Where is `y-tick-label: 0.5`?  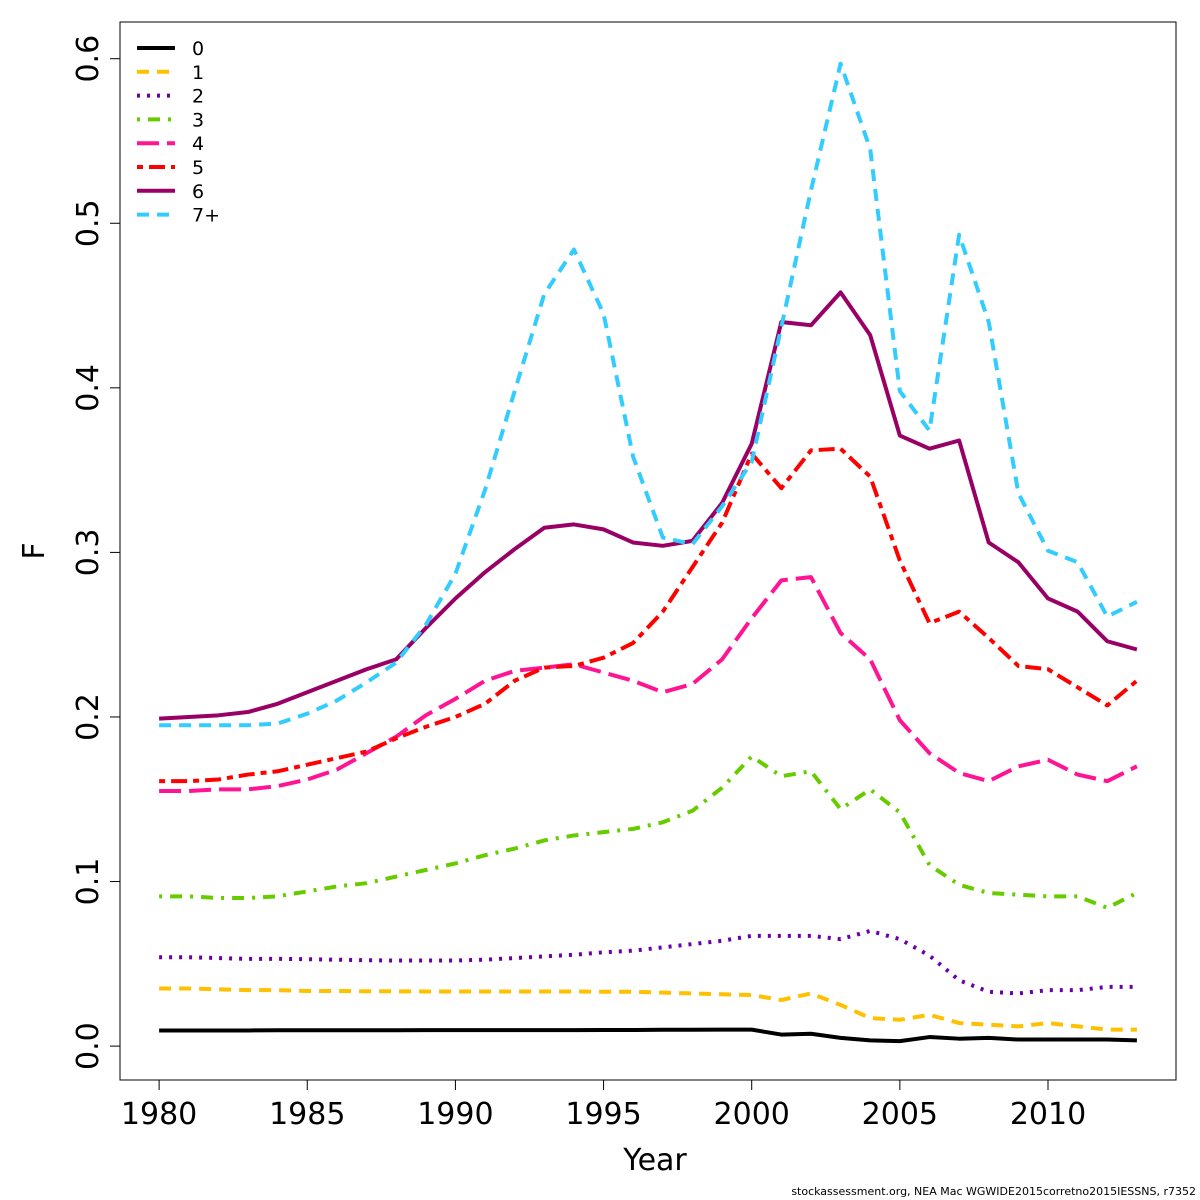
y-tick-label: 0.5 is located at coordinates (88, 223).